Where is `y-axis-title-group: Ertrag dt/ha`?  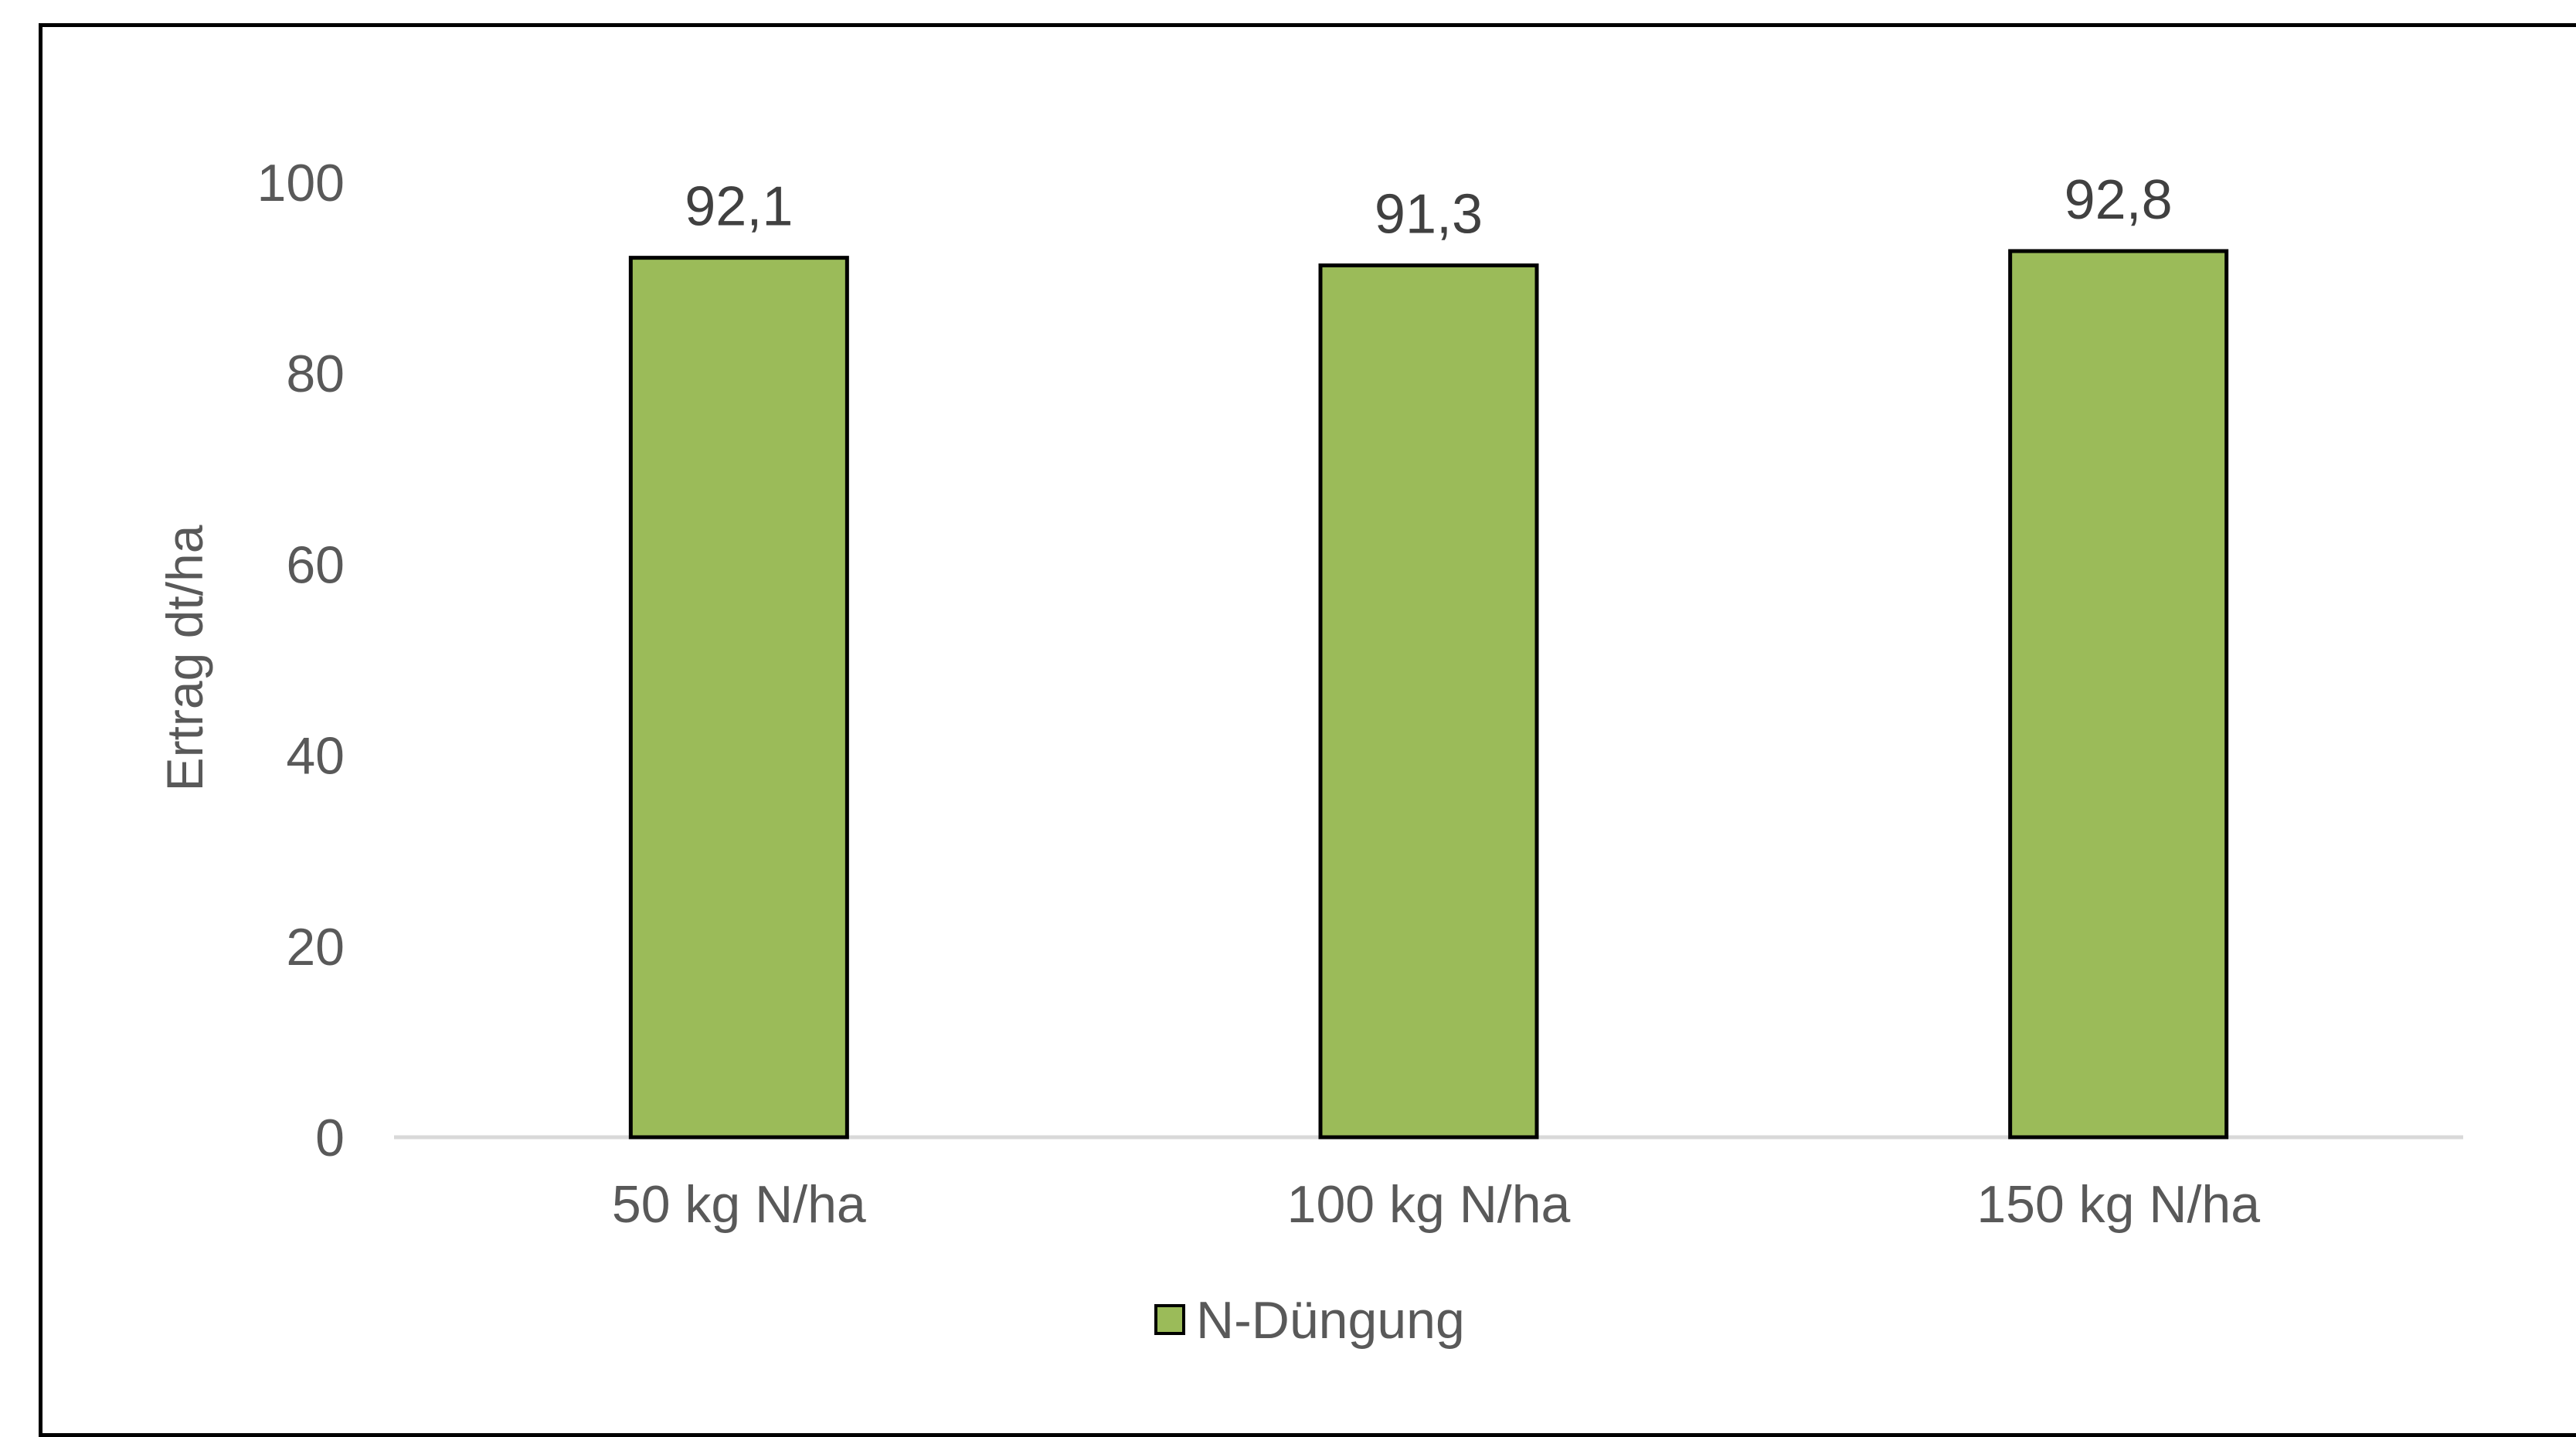
y-axis-title-group: Ertrag dt/ha is located at coordinates (184, 658).